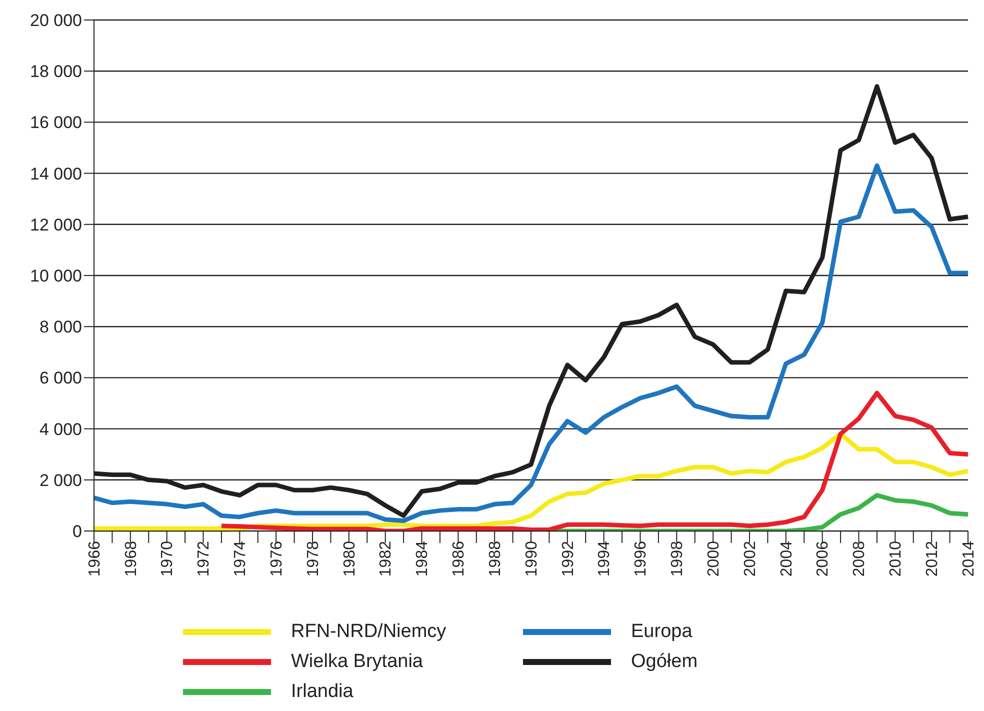 This screenshot has height=711, width=984. I want to click on y-tick-label: 16 000, so click(56, 122).